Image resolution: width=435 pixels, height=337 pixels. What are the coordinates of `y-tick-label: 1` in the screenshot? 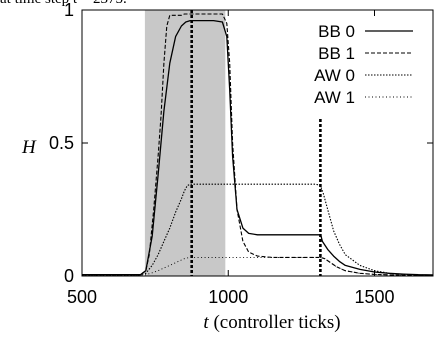 It's located at (69, 10).